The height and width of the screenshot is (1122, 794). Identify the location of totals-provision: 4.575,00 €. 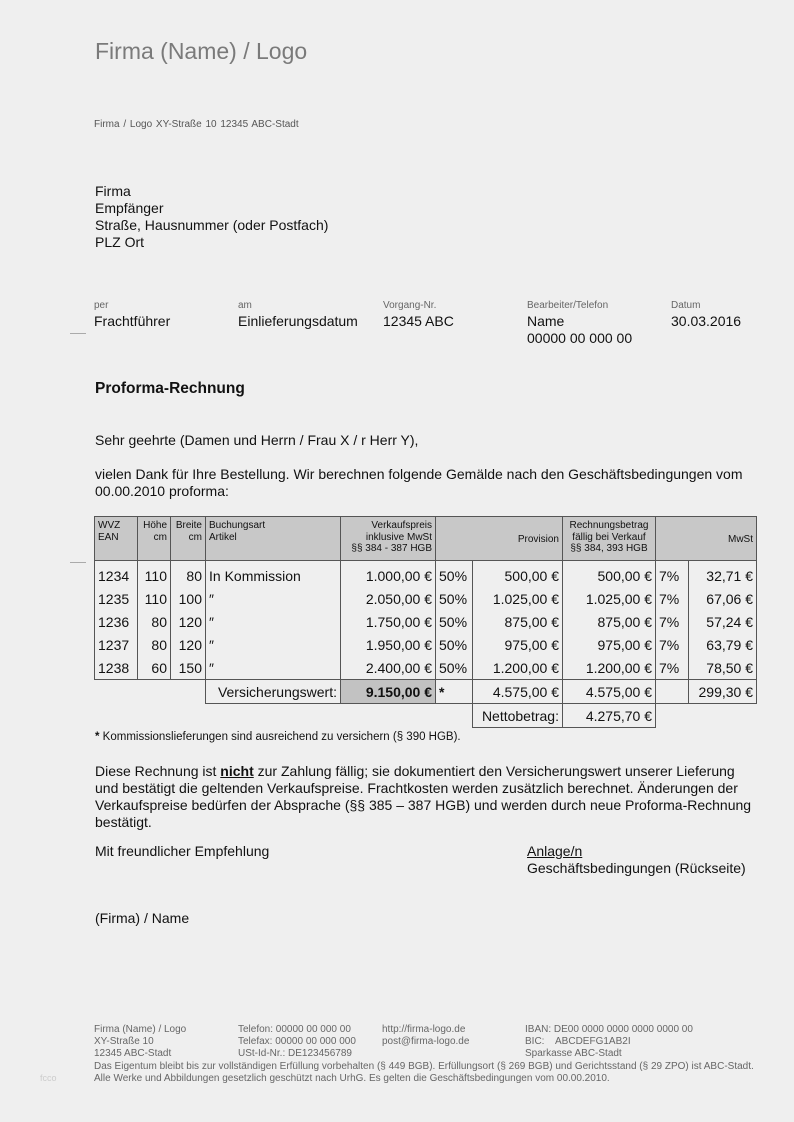
(517, 691).